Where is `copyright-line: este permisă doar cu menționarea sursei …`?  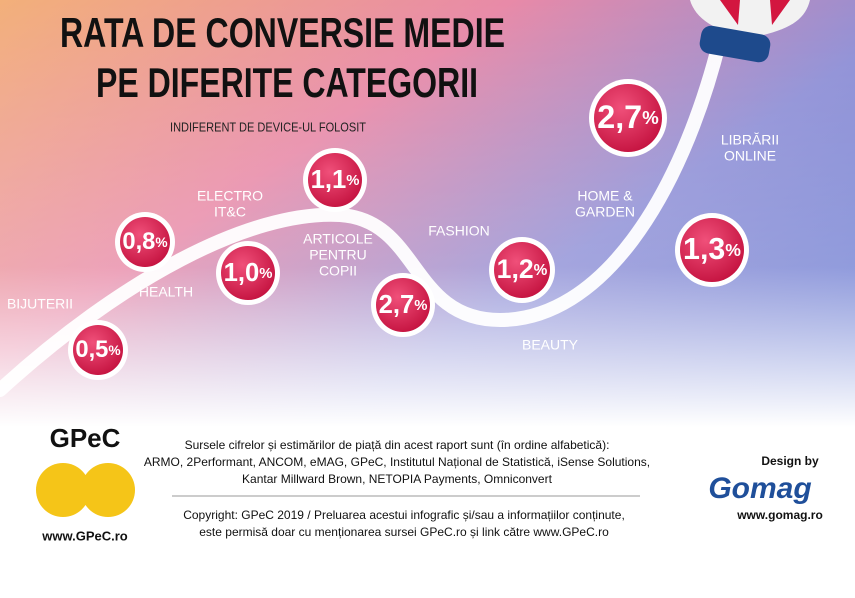
copyright-line: este permisă doar cu menționarea sursei … is located at coordinates (404, 532).